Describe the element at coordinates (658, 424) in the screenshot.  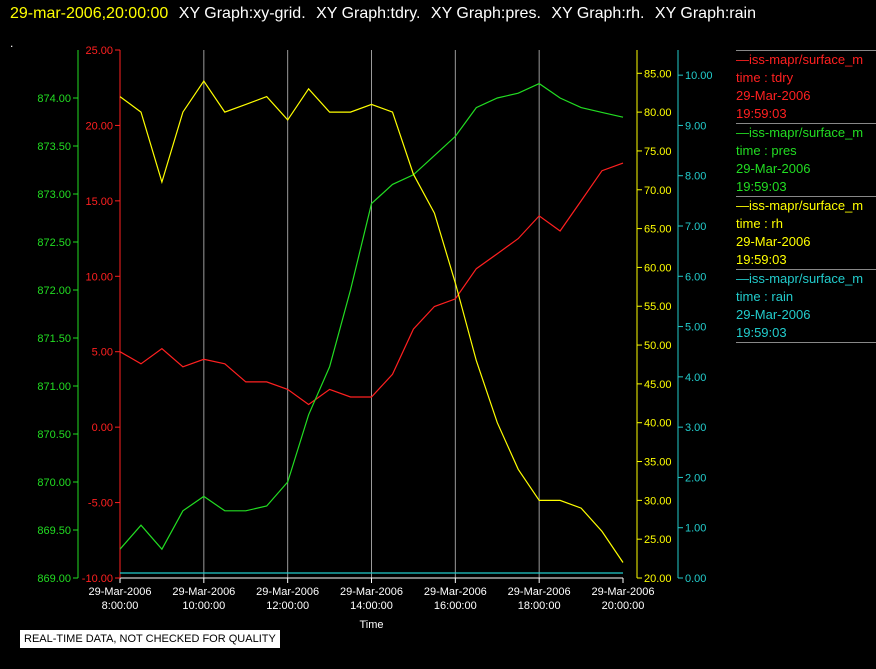
I see `y-tick-label: 40.00` at that location.